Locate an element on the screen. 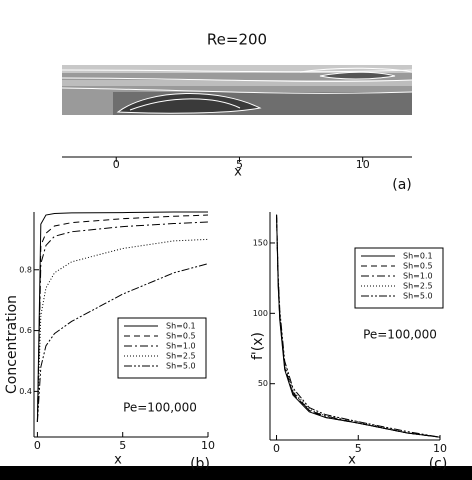 The height and width of the screenshot is (480, 472). chart-title: Re=200 is located at coordinates (237, 40).